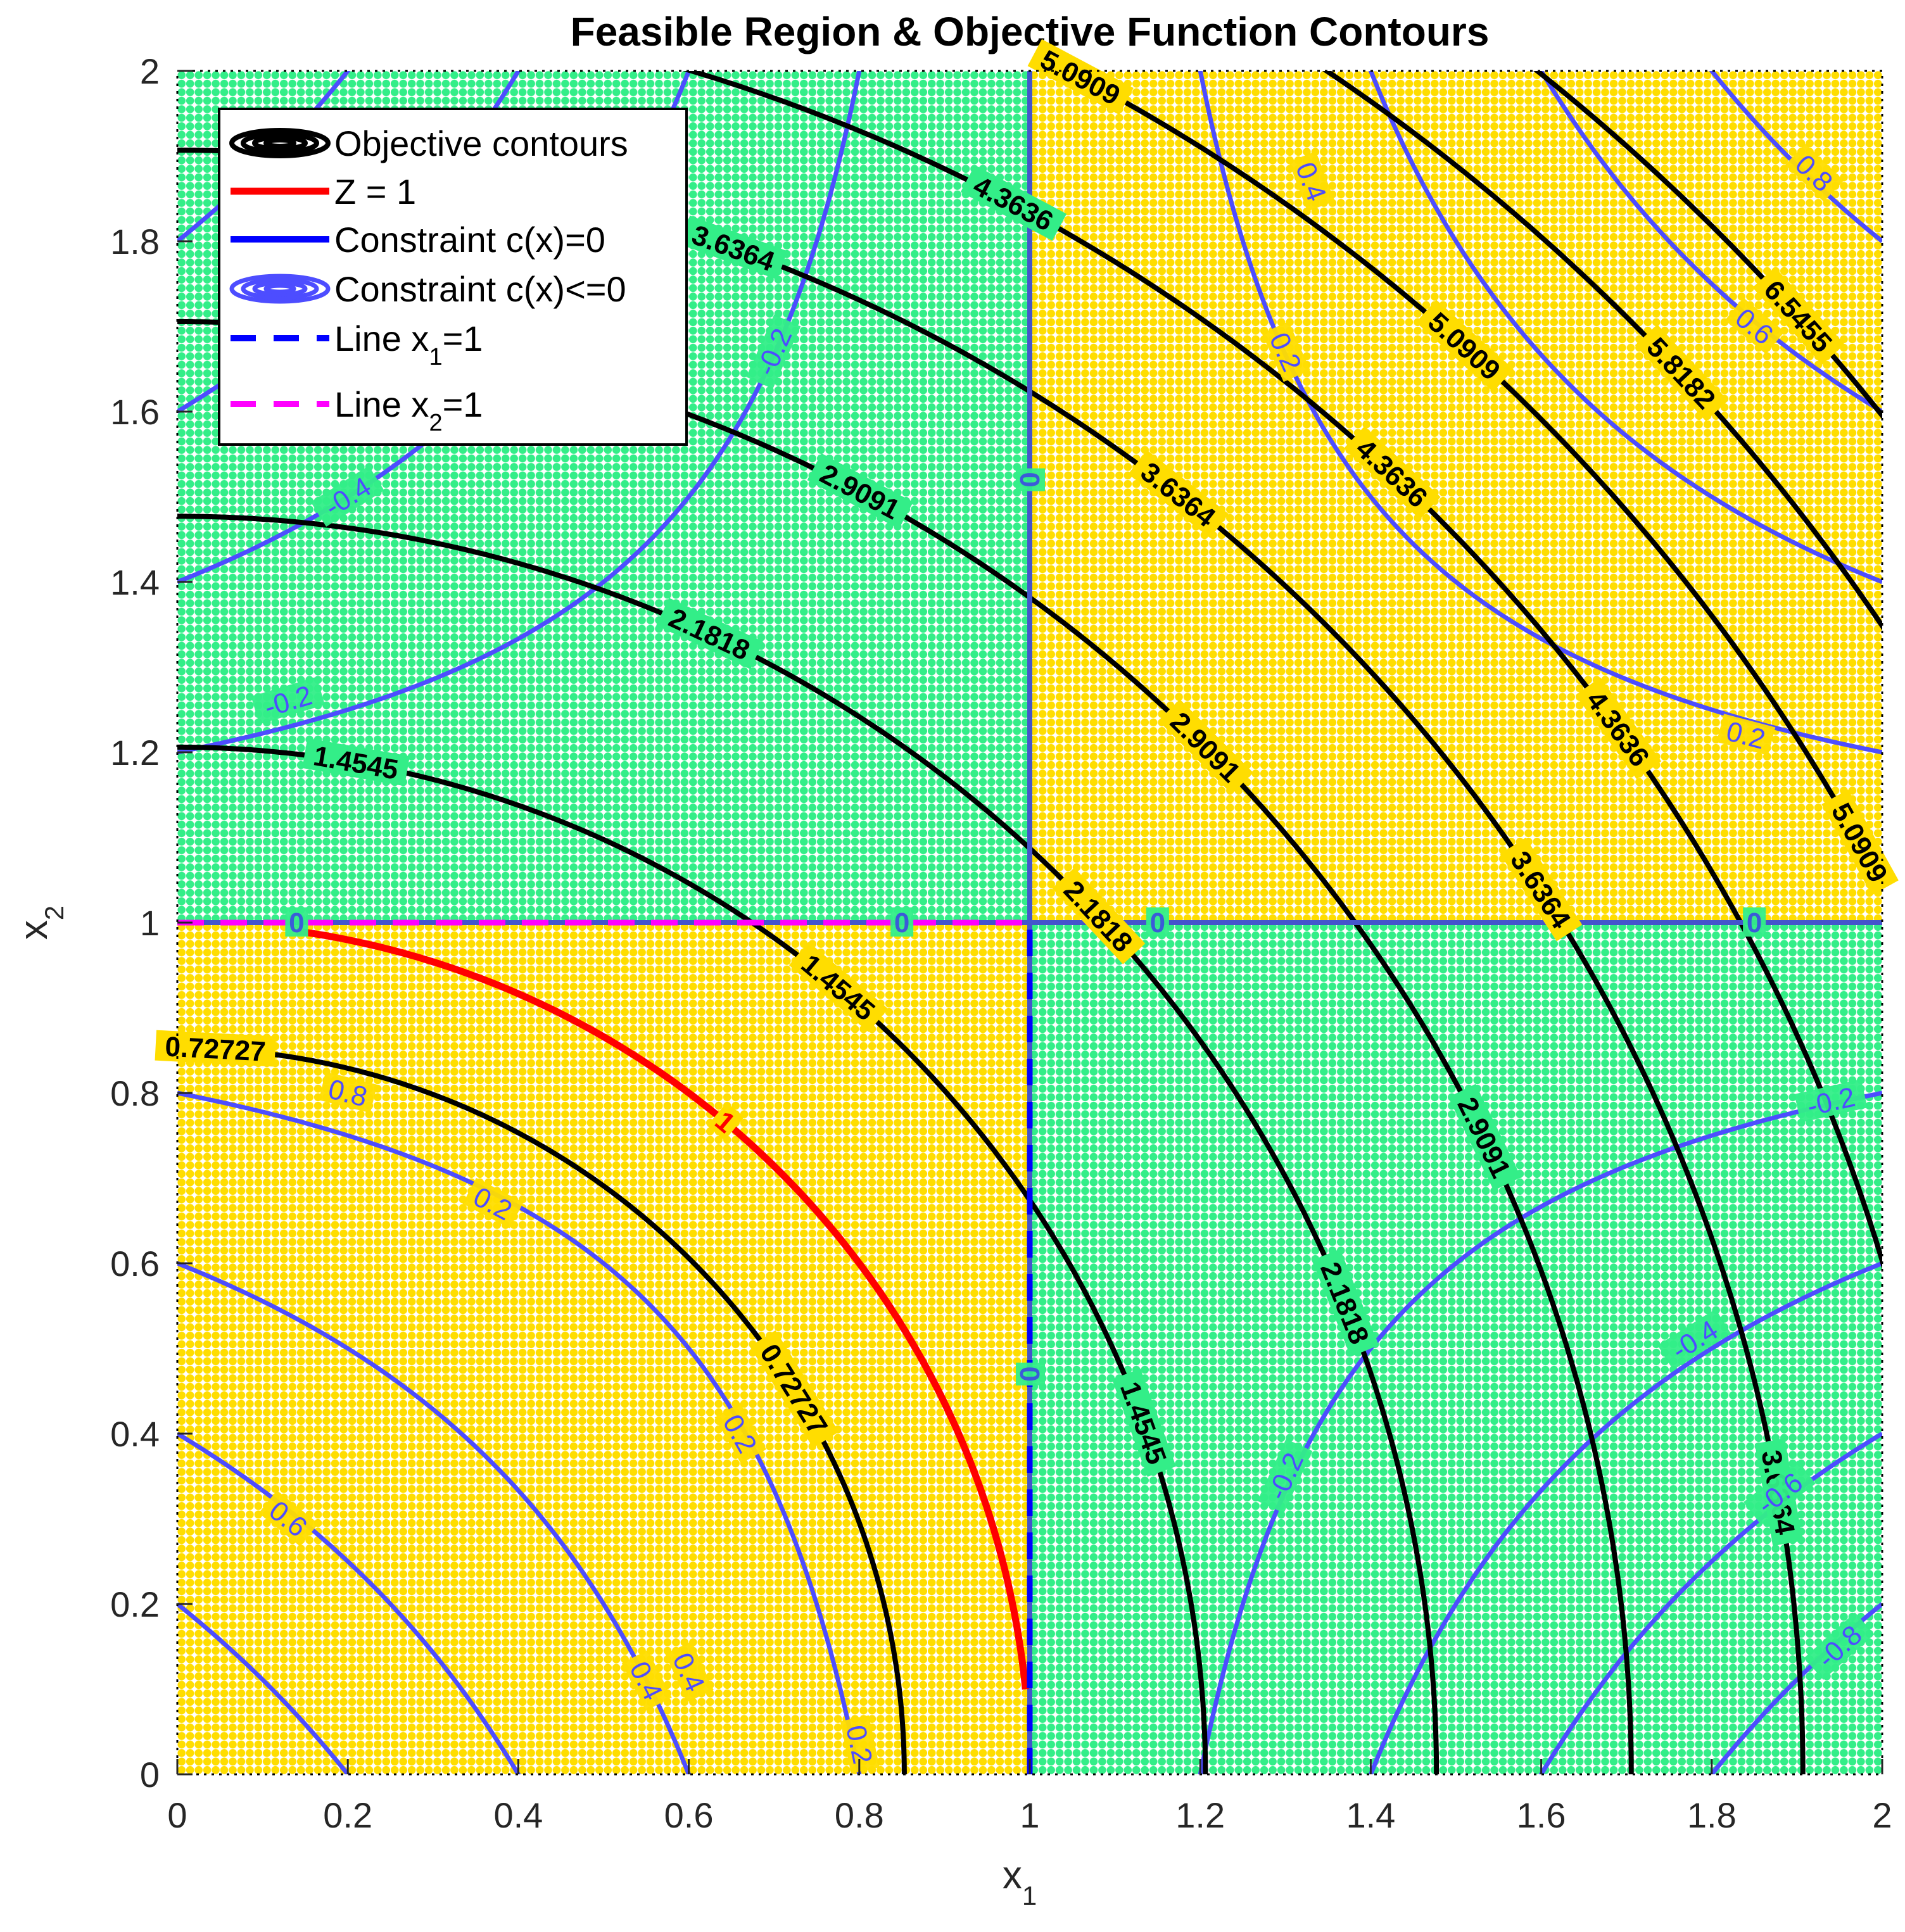 This screenshot has width=1905, height=1932. What do you see at coordinates (347, 1815) in the screenshot?
I see `x-tick-label: 0.2` at bounding box center [347, 1815].